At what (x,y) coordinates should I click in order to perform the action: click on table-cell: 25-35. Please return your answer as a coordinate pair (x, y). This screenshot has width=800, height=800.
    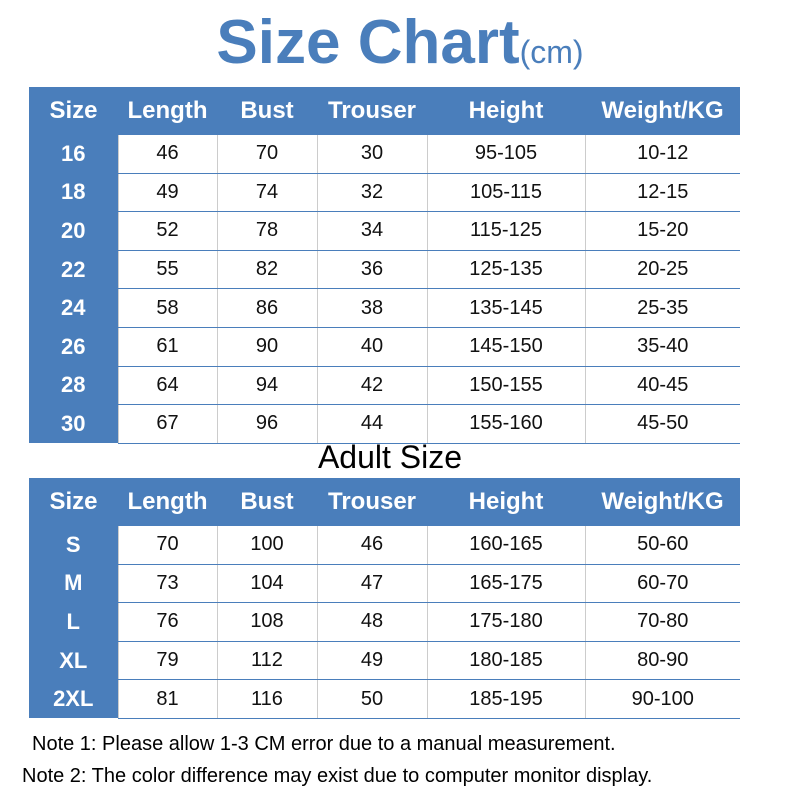
    Looking at the image, I should click on (662, 308).